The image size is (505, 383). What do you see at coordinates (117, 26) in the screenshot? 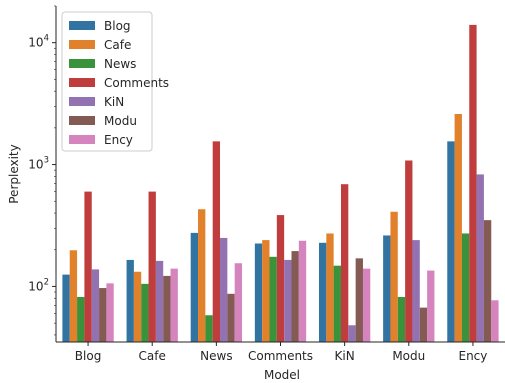
I see `legend-label-blog: Blog` at bounding box center [117, 26].